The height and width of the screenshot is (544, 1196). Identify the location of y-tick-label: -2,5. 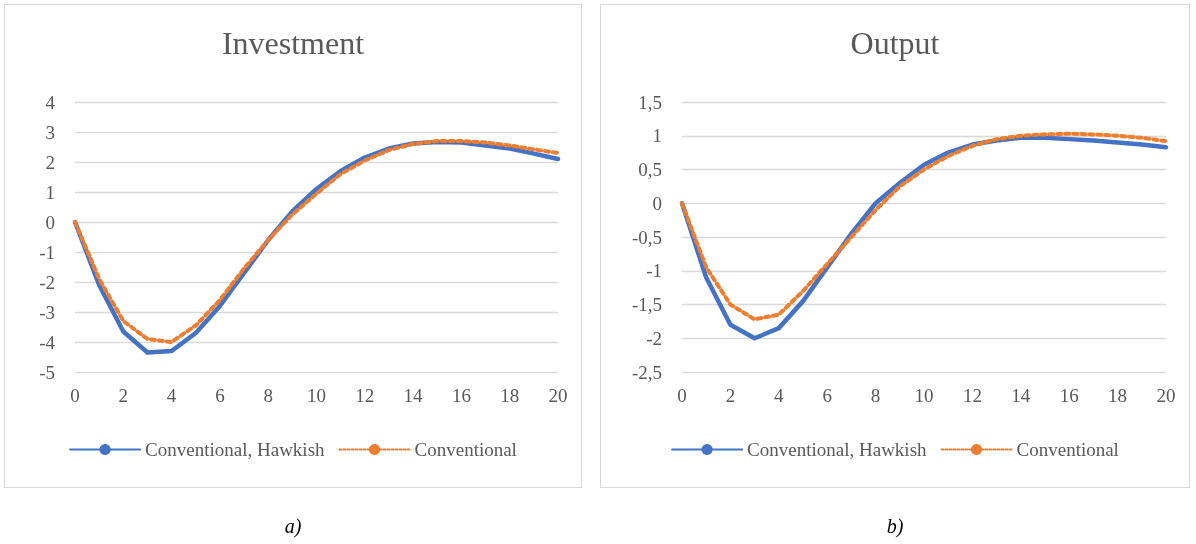
(646, 372).